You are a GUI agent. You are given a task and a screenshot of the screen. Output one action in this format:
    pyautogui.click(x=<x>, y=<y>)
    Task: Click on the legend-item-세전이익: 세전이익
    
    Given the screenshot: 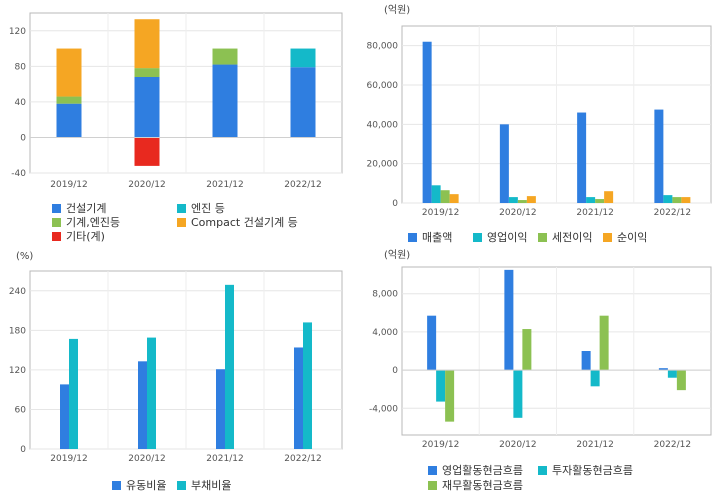 What is the action you would take?
    pyautogui.click(x=565, y=237)
    